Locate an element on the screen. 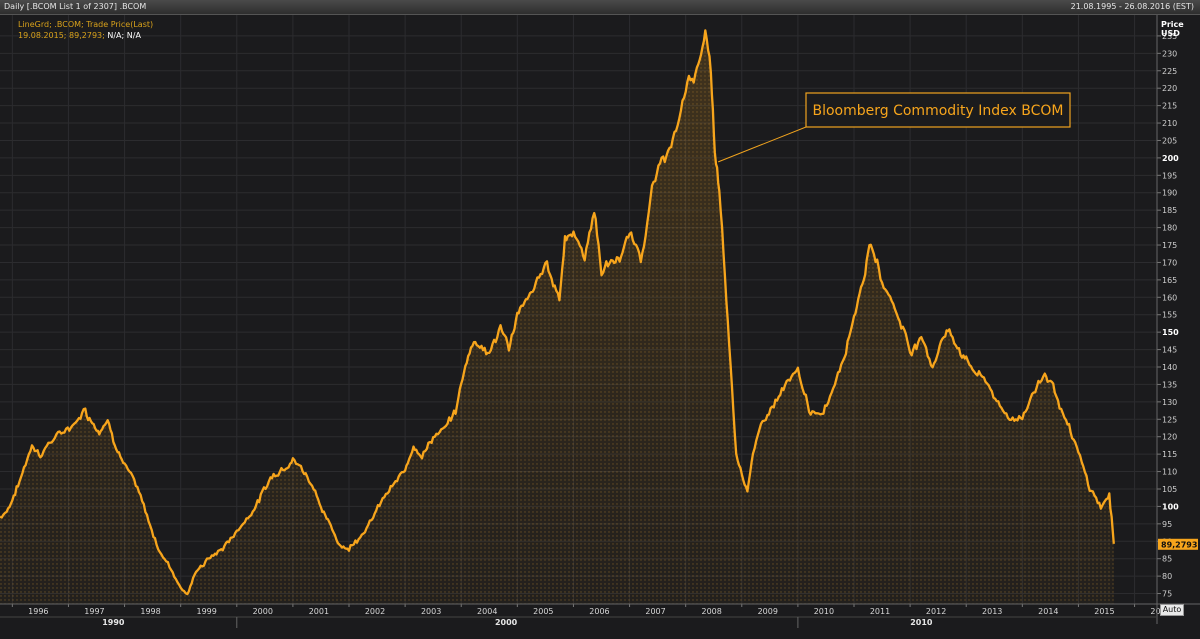 The image size is (1200, 639). y-tick-label: 180 is located at coordinates (1169, 228).